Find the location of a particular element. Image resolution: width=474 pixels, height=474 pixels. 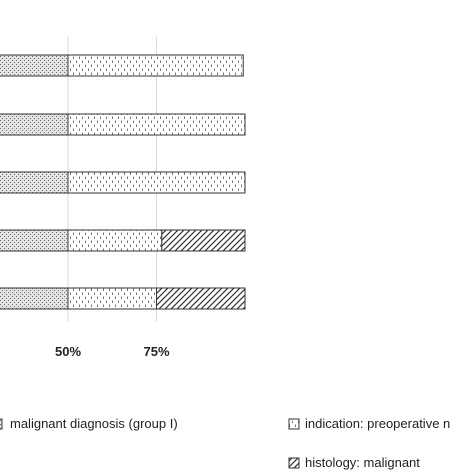

bar-row5-seg2-vdash is located at coordinates (112, 298).